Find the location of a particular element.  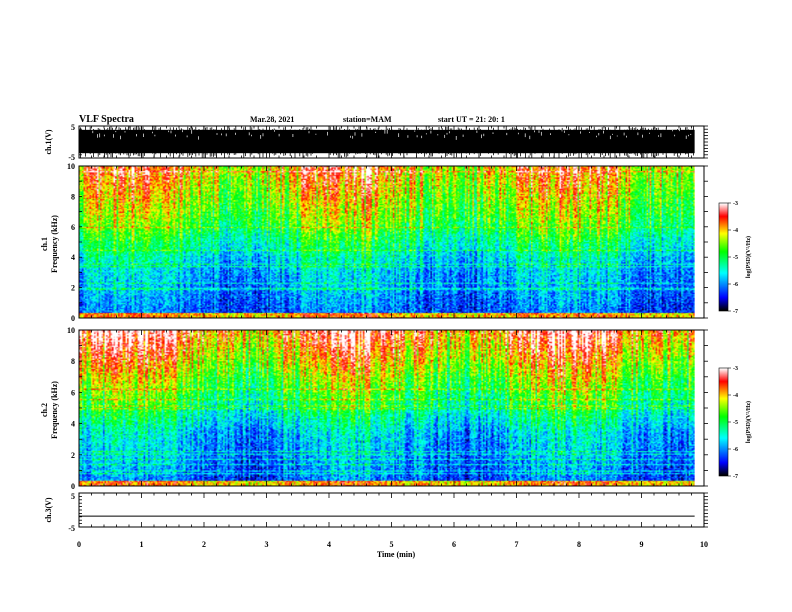

header-start-time: start UT = 21: 20: 1 is located at coordinates (471, 119).